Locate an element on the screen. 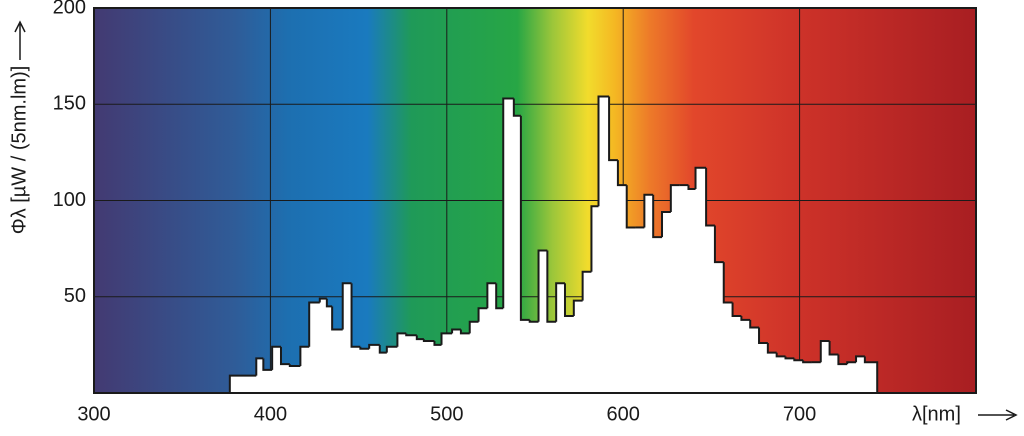 This screenshot has height=436, width=1024. y-tick-label: 50 is located at coordinates (75, 296).